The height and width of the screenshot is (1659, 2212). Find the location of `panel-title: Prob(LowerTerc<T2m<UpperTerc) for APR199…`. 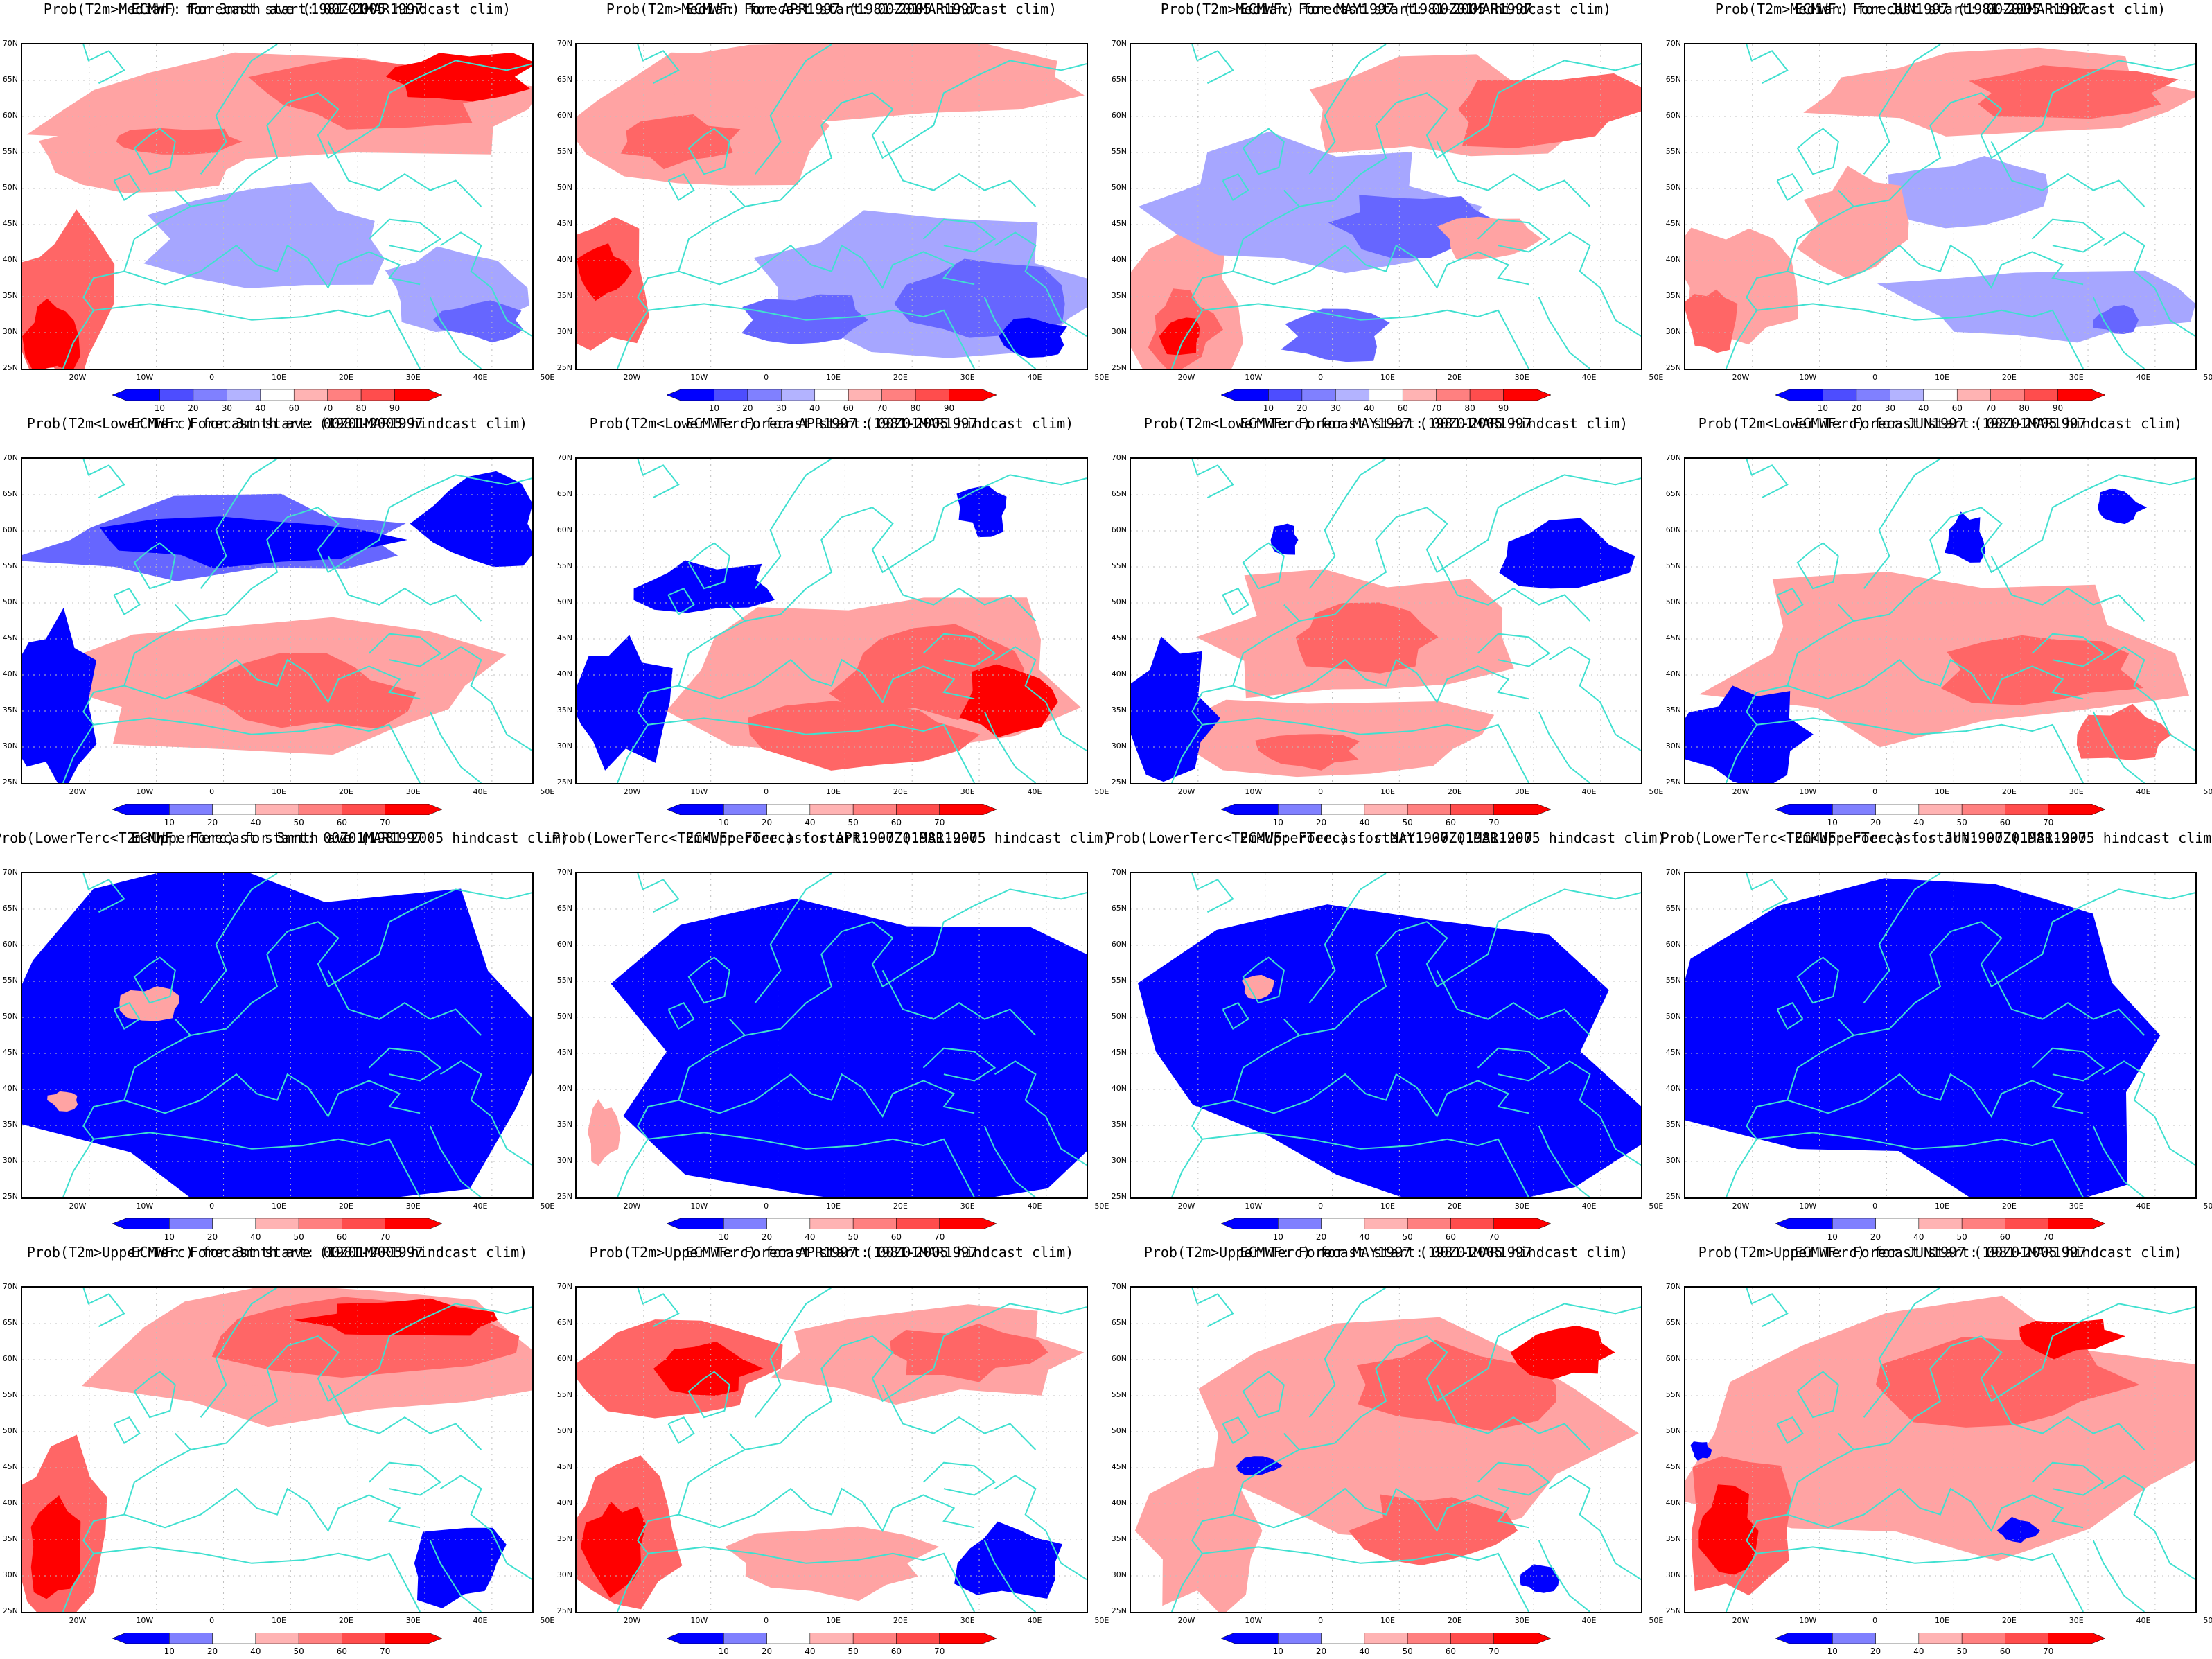

panel-title: Prob(LowerTerc<T2m<UpperTerc) for APR199… is located at coordinates (832, 838).